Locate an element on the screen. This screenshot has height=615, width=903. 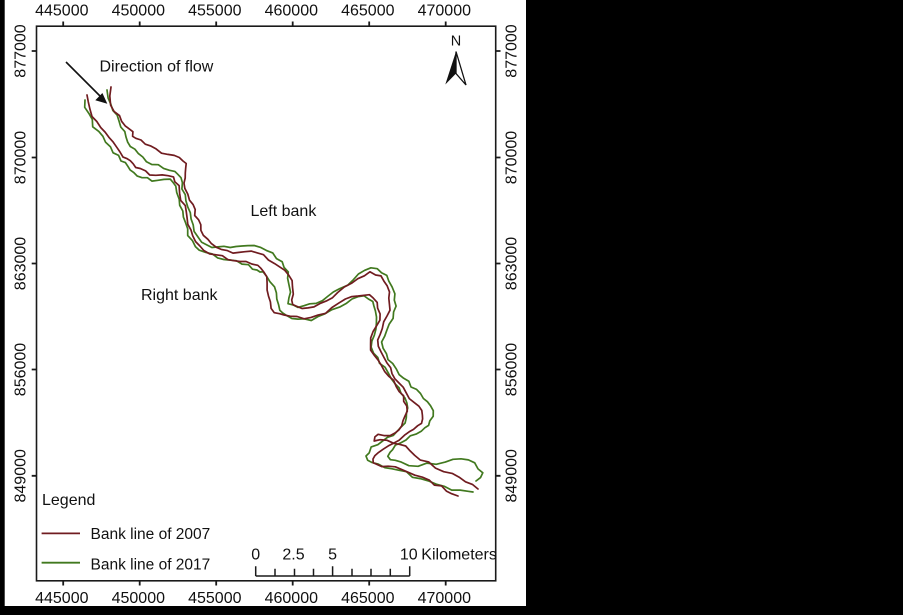
svg-text: Bank line of 2007 is located at coordinates (151, 534).